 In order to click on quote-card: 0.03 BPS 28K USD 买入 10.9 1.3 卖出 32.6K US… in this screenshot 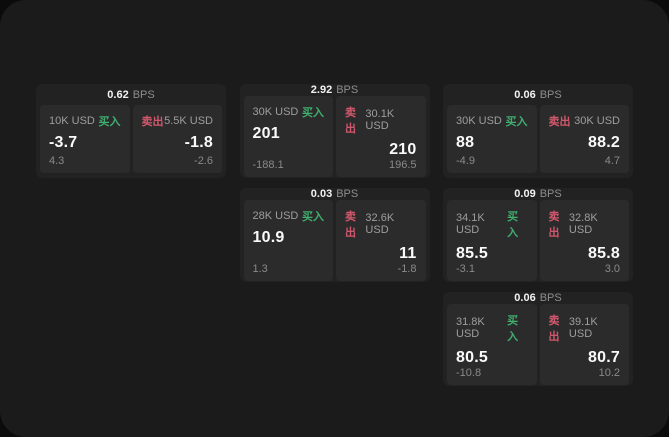, I will do `click(334, 235)`.